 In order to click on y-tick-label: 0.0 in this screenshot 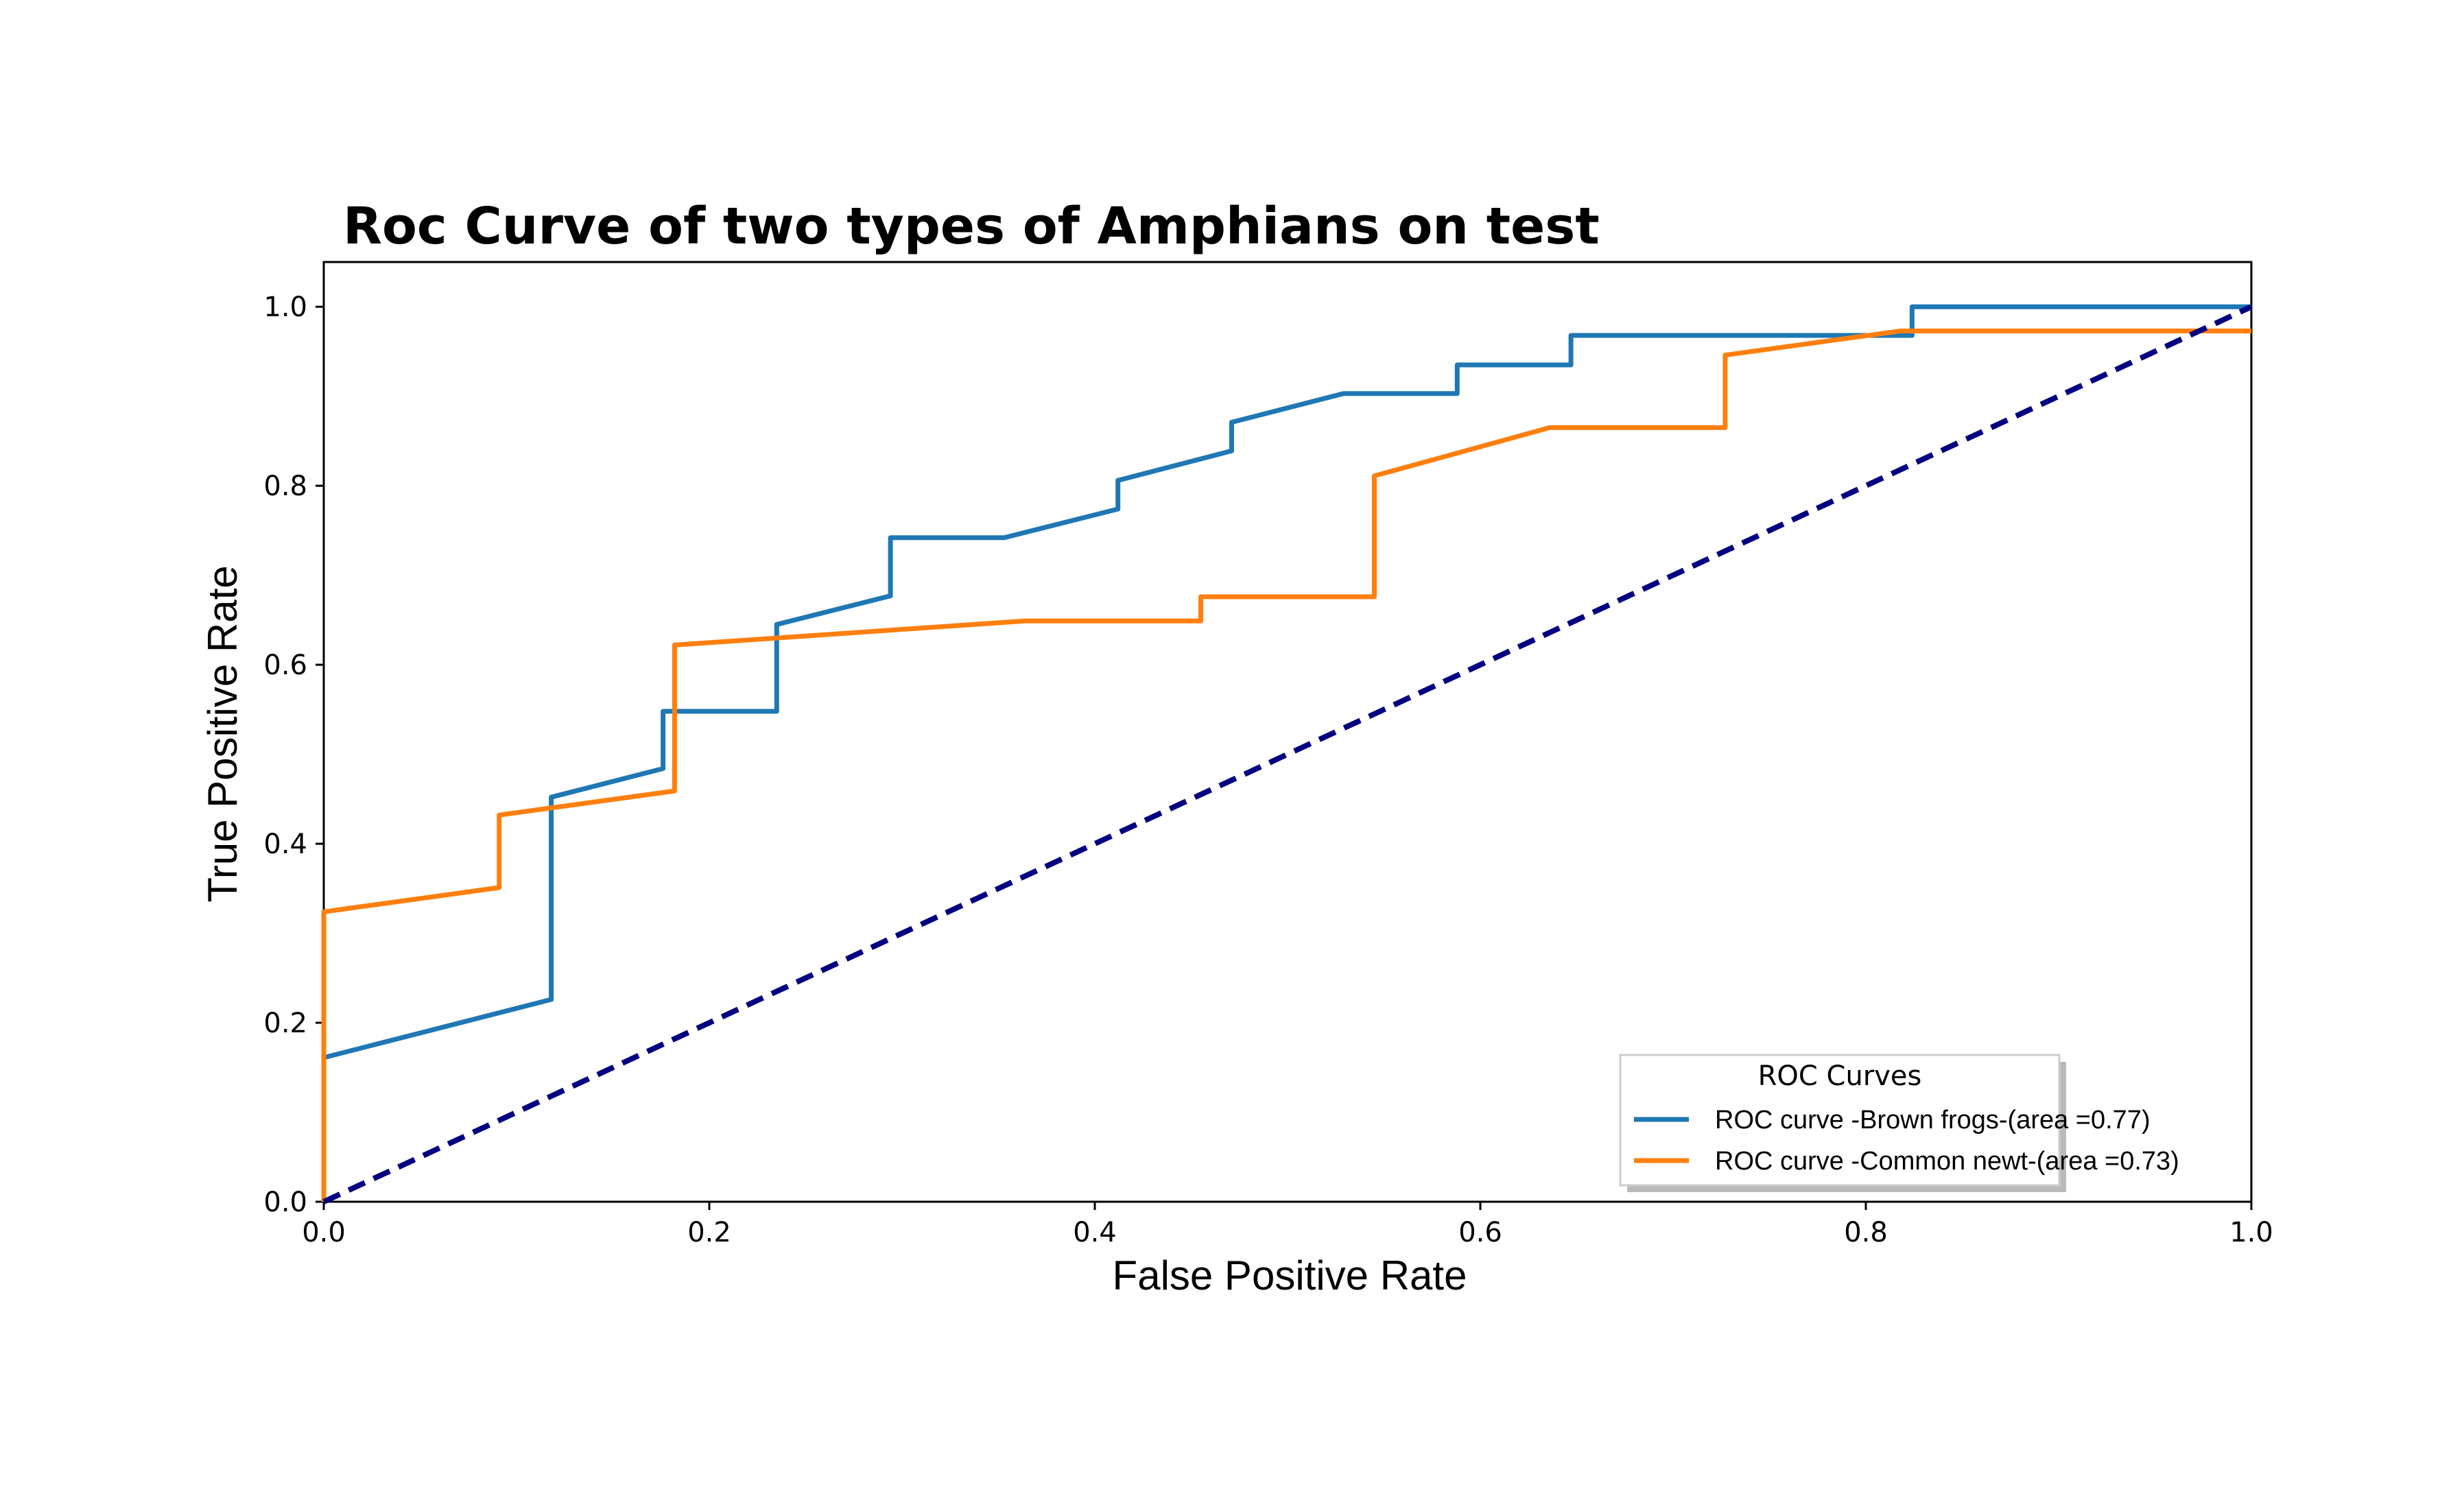, I will do `click(285, 1202)`.